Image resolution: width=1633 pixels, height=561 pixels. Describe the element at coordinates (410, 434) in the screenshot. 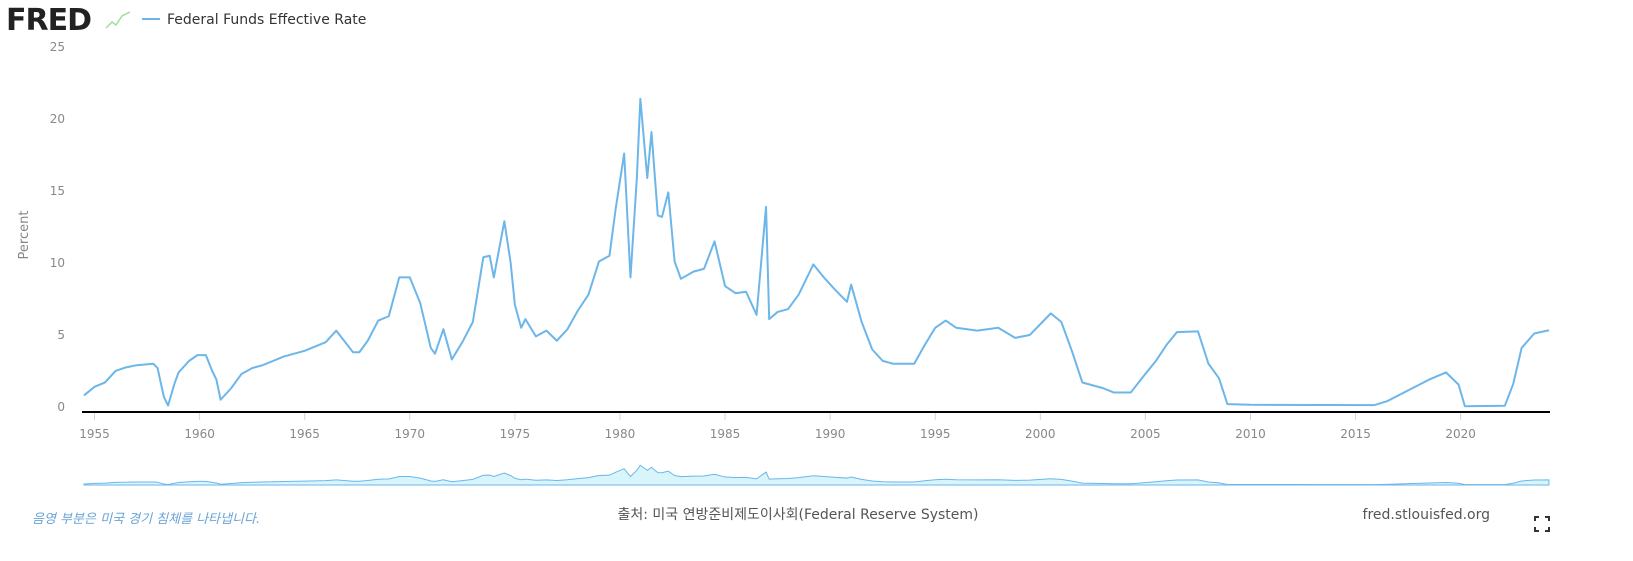

I see `x-tick-label: 1970` at that location.